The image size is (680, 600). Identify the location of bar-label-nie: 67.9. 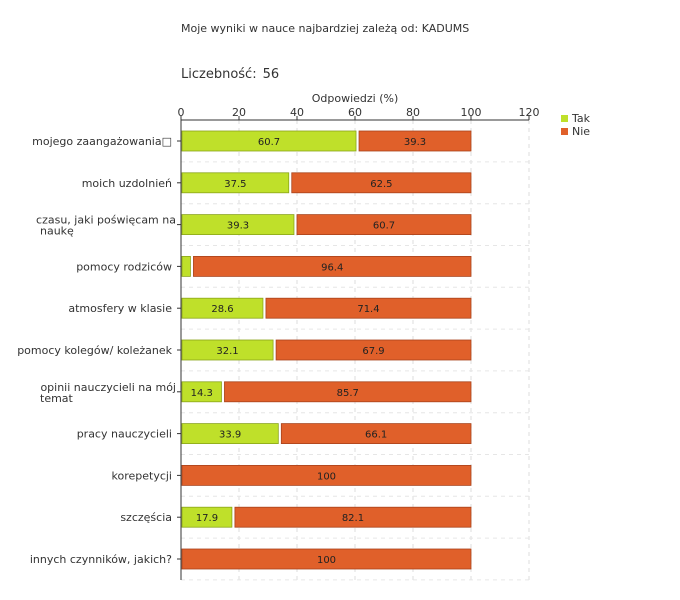
(373, 351).